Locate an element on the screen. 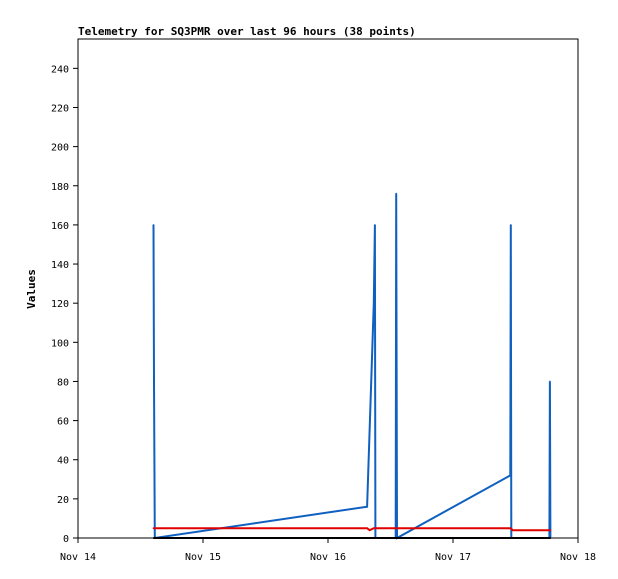 The height and width of the screenshot is (579, 618). x-axis: Nov 14 Nov 15 Nov 16 Nov 17 Nov 18 is located at coordinates (328, 550).